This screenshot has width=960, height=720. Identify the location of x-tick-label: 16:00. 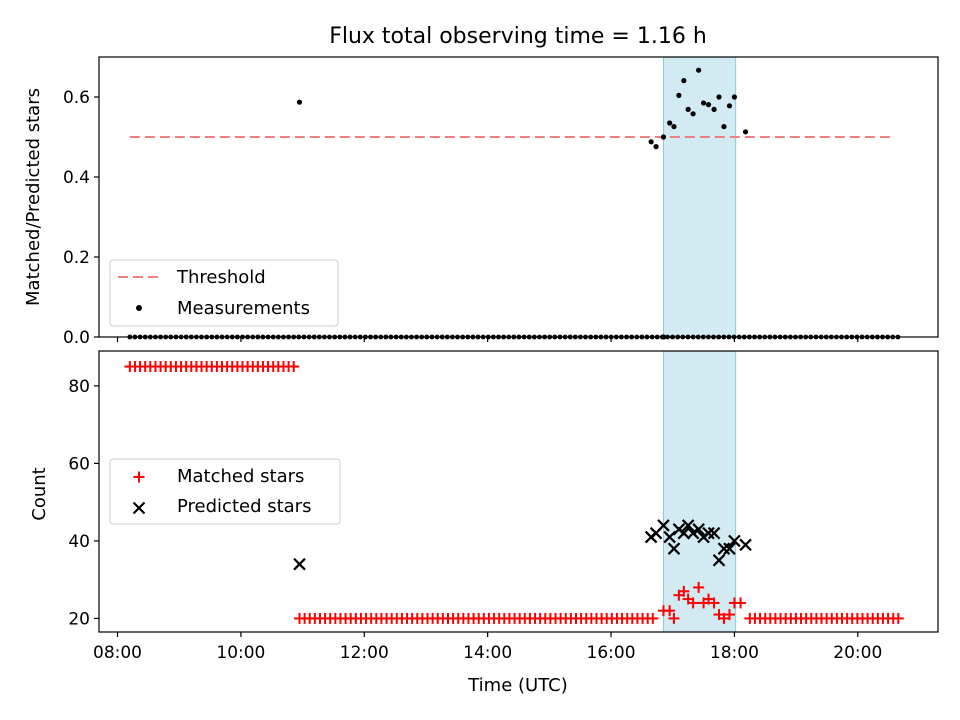
(611, 653).